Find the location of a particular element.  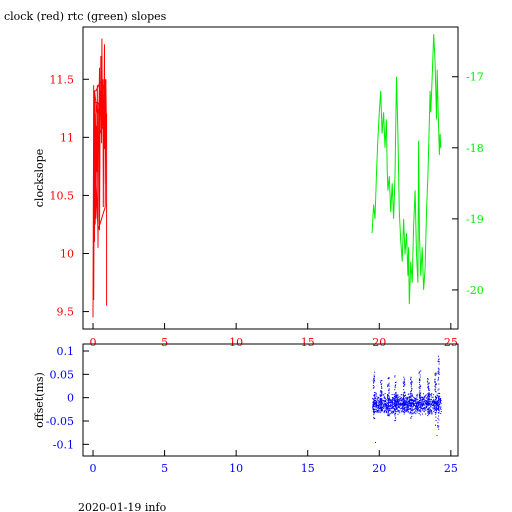

offset-y-axis-label: offset(ms) is located at coordinates (39, 400).